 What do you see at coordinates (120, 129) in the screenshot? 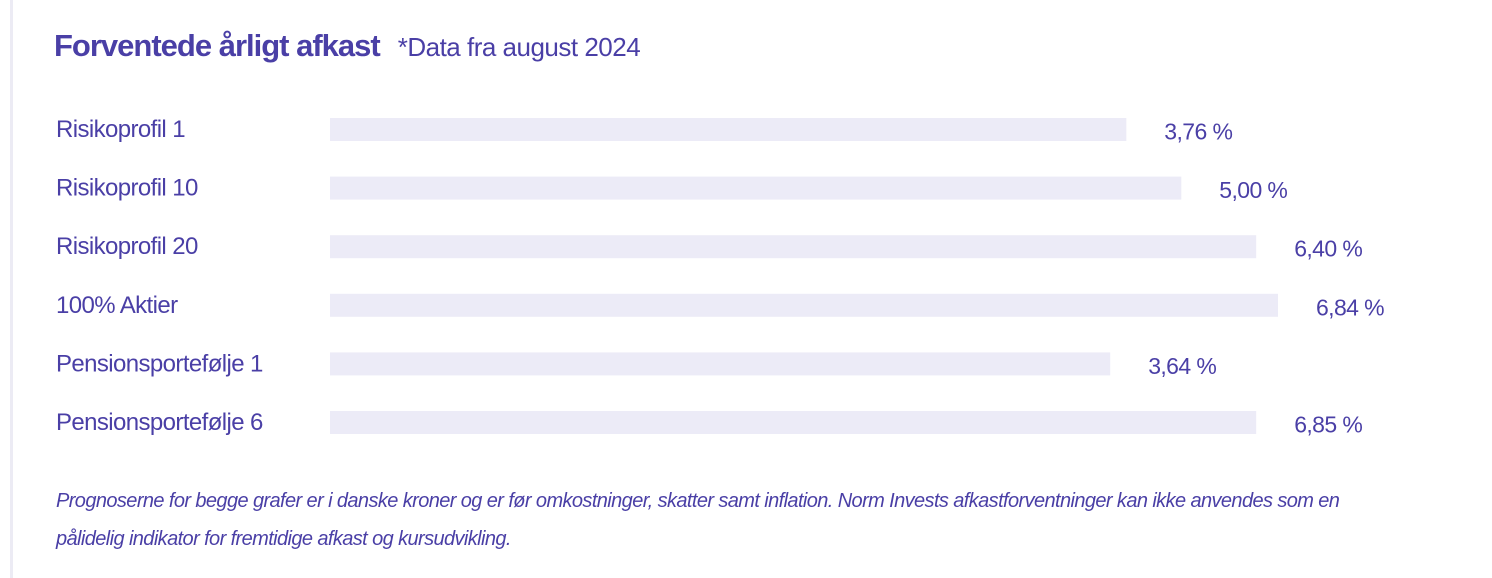
I see `category-label: Risikoprofil 1` at bounding box center [120, 129].